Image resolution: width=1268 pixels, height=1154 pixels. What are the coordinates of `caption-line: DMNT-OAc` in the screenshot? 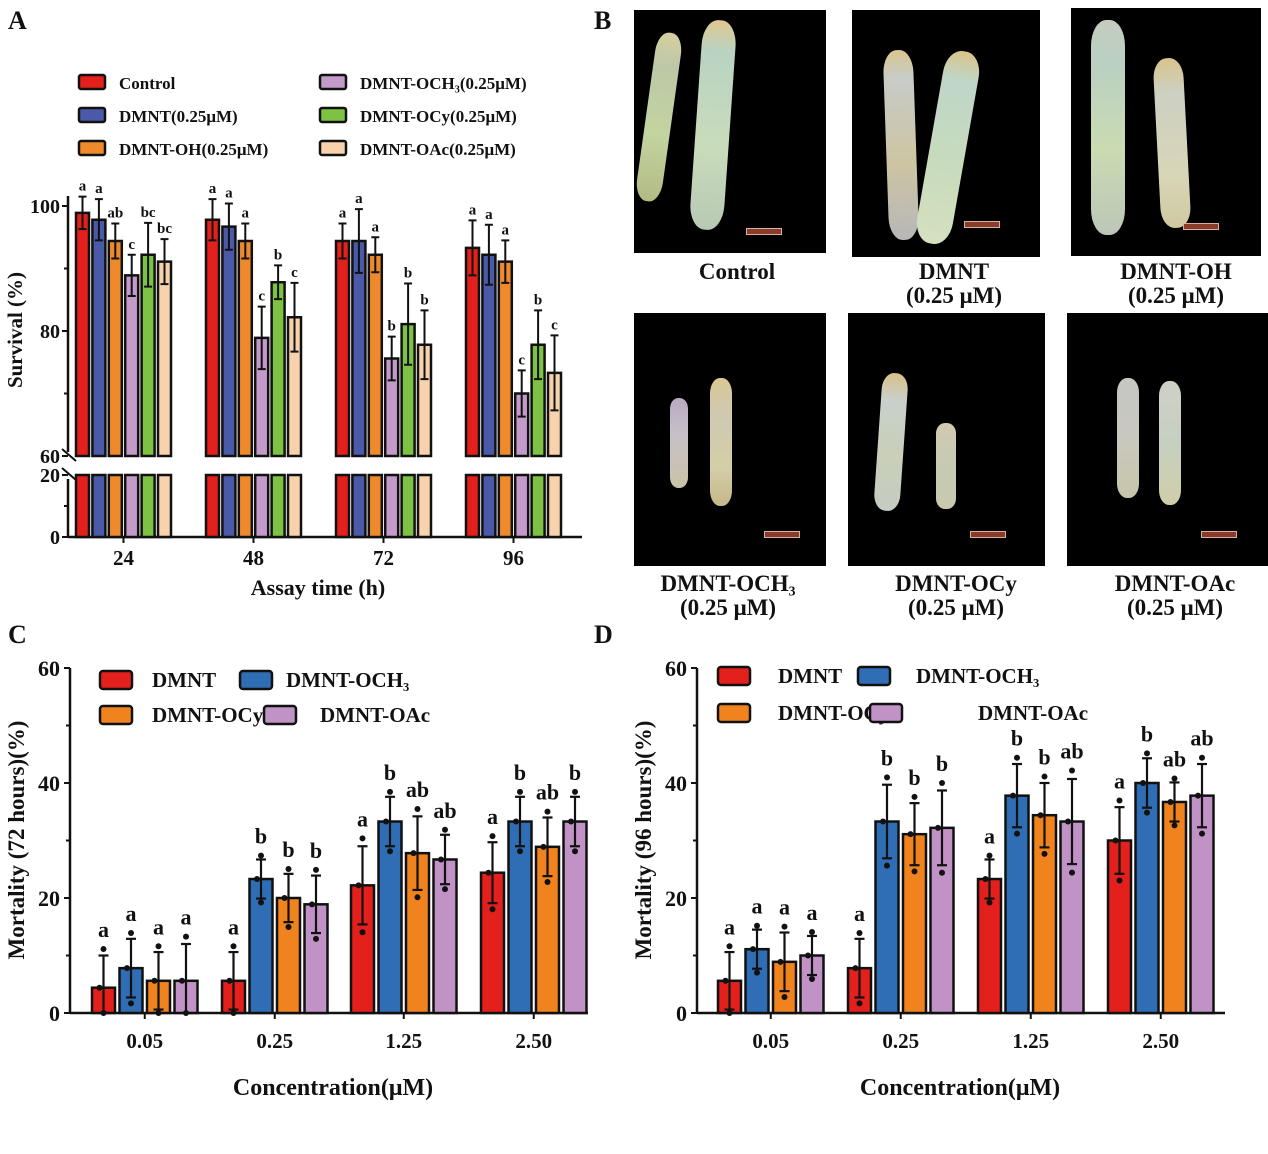 It's located at (1175, 583).